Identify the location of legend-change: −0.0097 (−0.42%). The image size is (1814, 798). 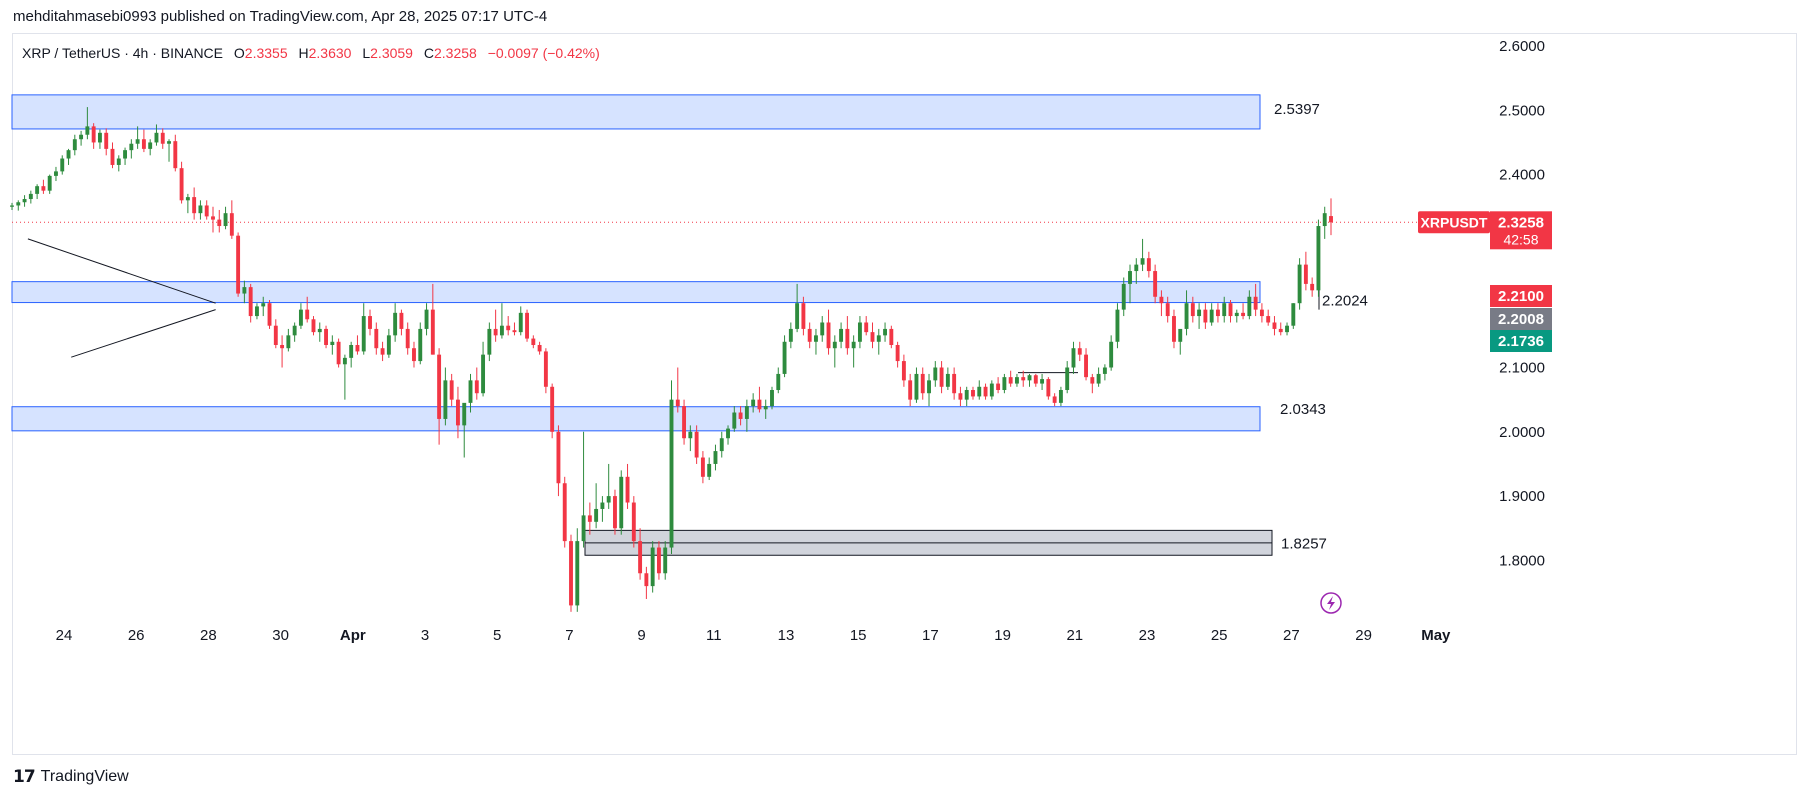
(544, 53).